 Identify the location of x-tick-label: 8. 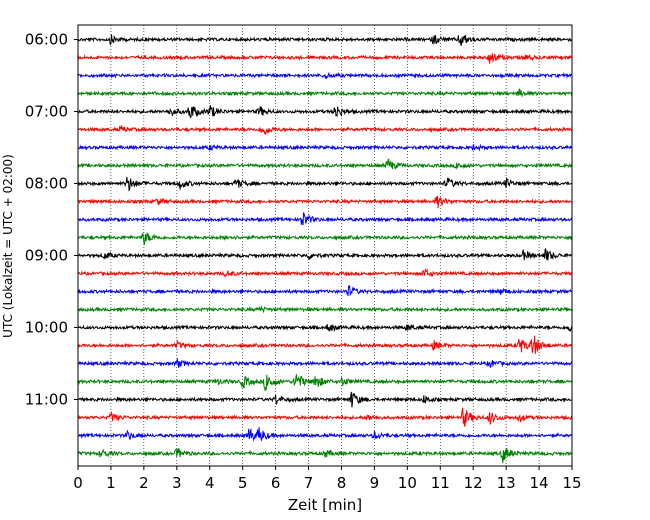
(342, 483).